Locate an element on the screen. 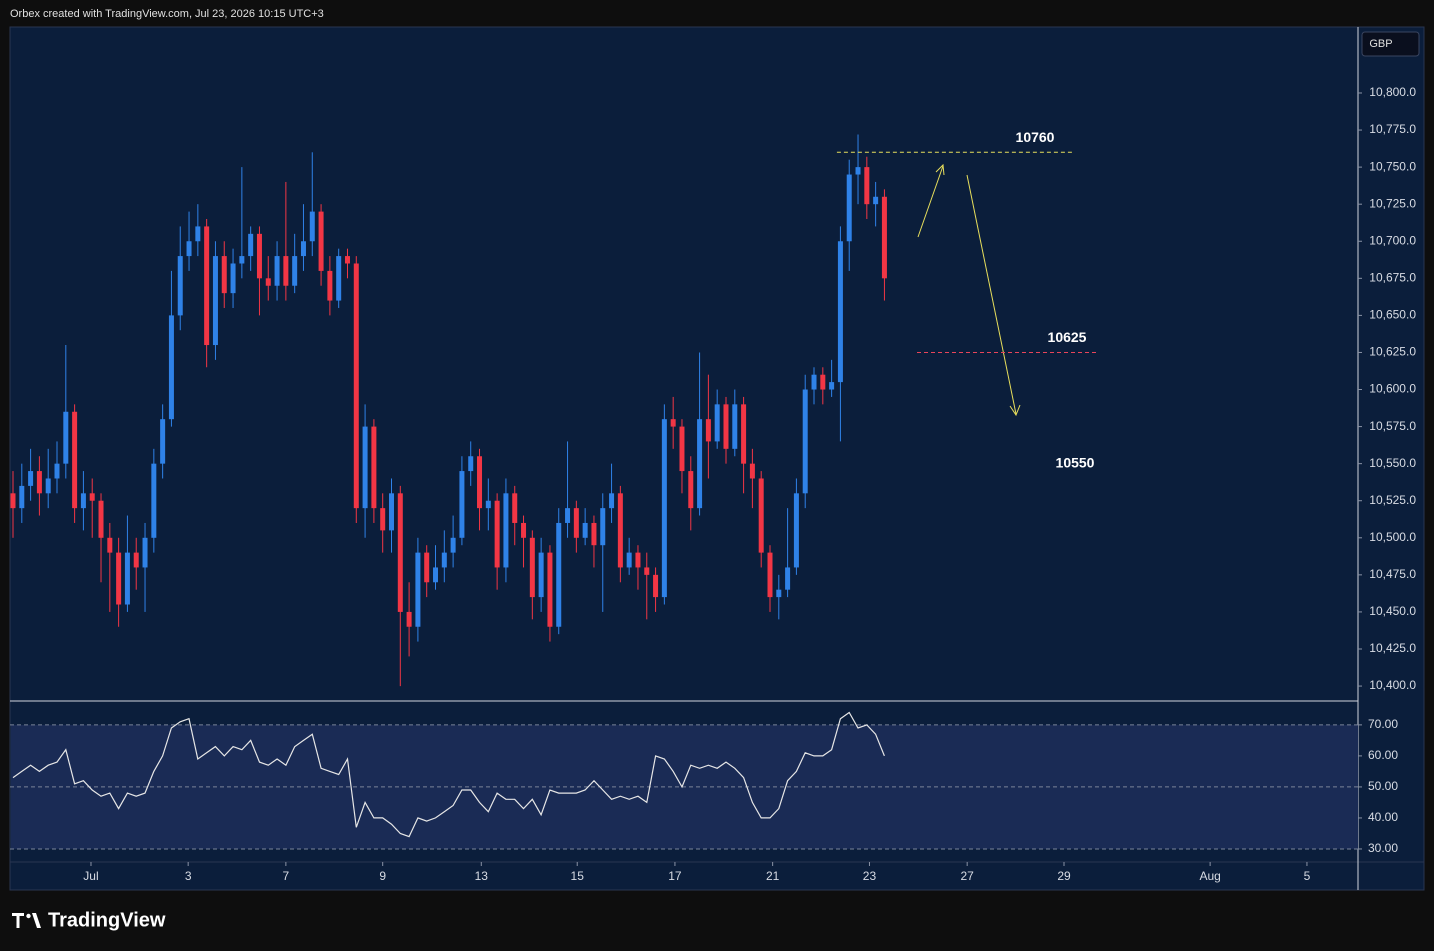 This screenshot has height=951, width=1434. price-tick-label: 10,500.0 is located at coordinates (1392, 537).